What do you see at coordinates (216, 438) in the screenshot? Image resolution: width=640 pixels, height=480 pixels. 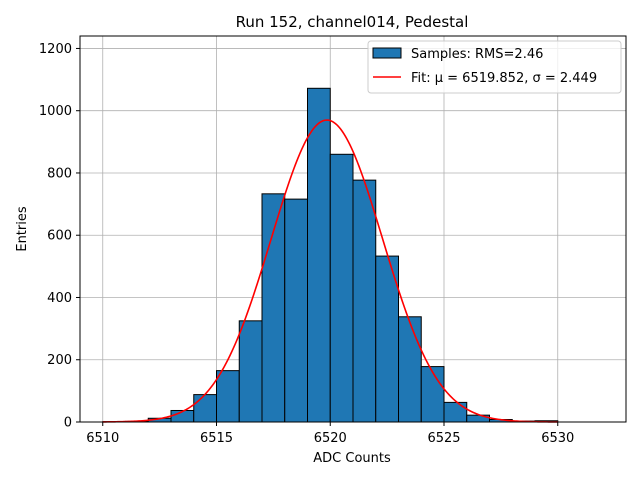 I see `x-tick-label: 6515` at bounding box center [216, 438].